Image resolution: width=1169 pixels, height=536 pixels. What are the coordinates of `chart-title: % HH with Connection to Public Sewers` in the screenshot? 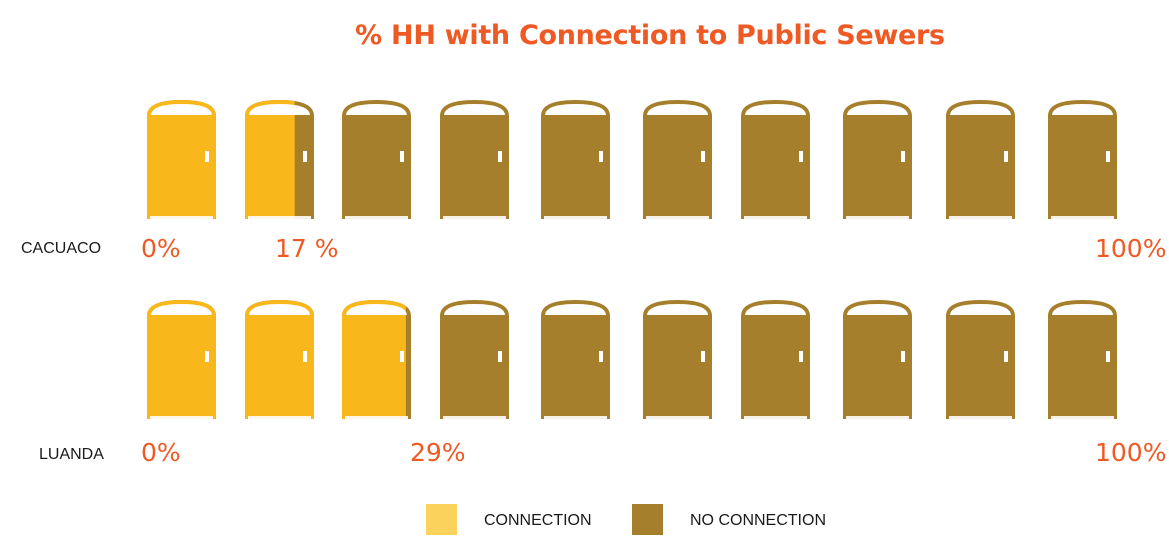 It's located at (650, 35).